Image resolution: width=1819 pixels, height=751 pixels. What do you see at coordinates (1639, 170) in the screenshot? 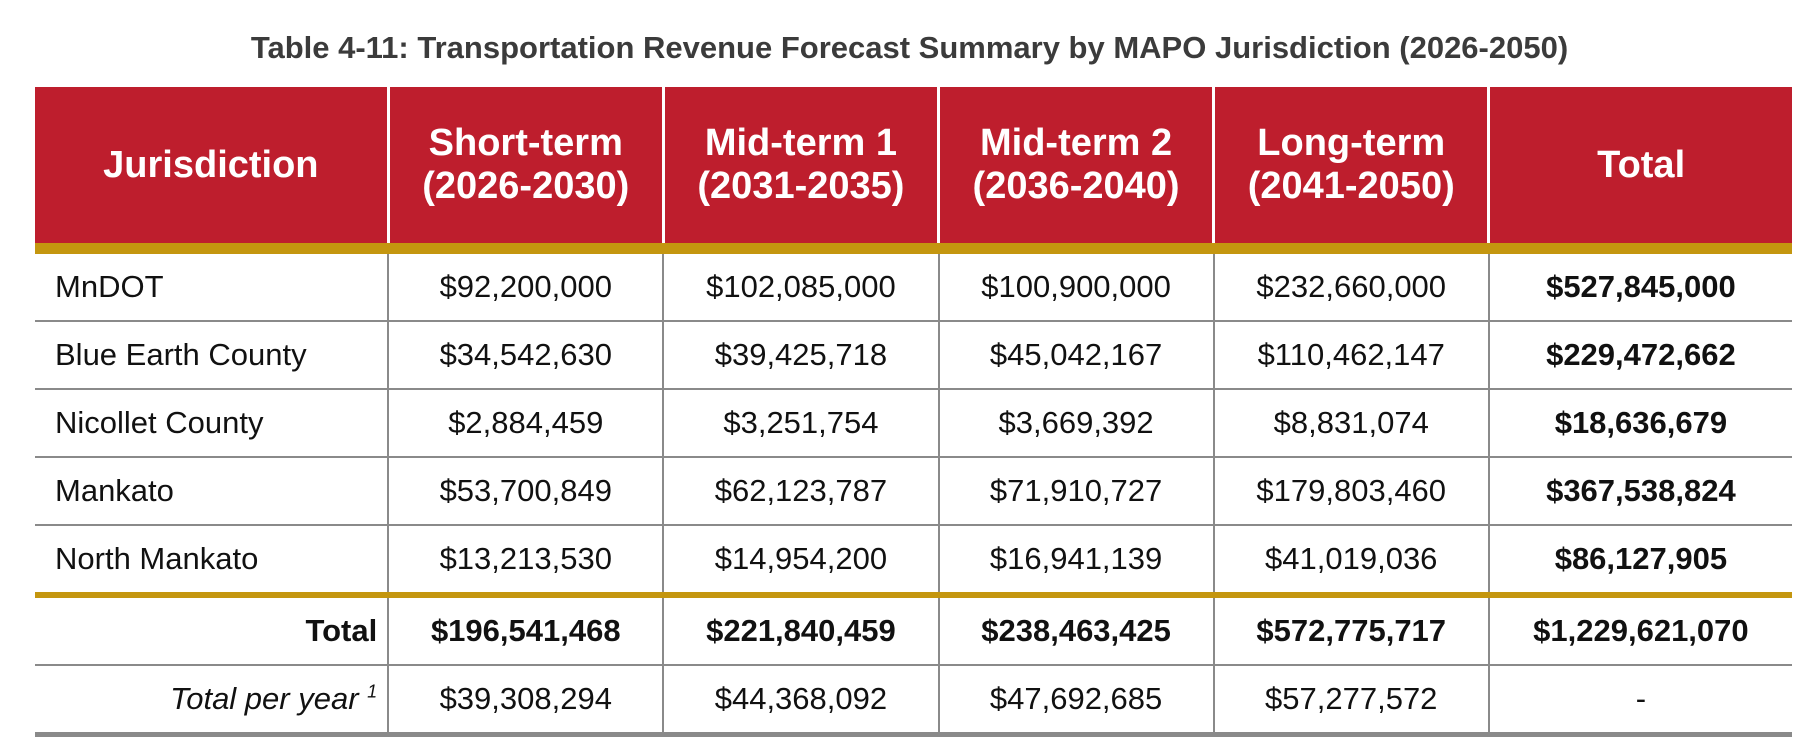
I see `column-header: Total` at bounding box center [1639, 170].